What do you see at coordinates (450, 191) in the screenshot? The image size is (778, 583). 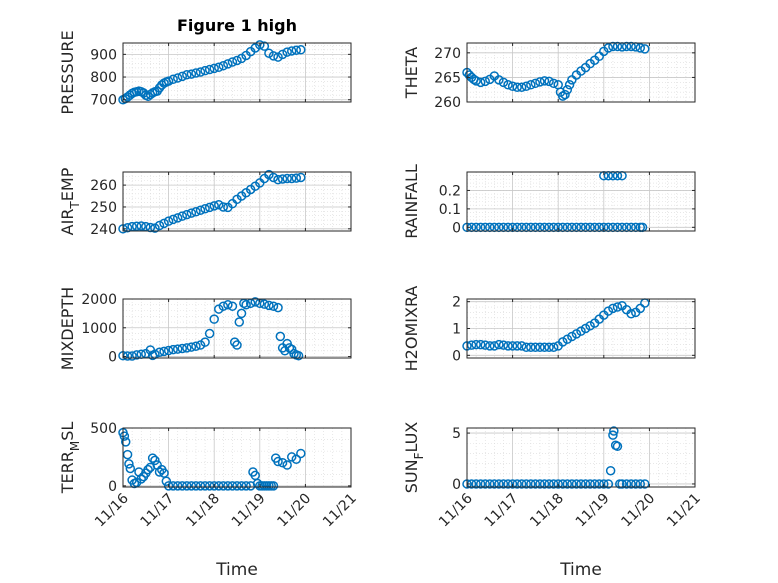 I see `y-tick-label: 0.2` at bounding box center [450, 191].